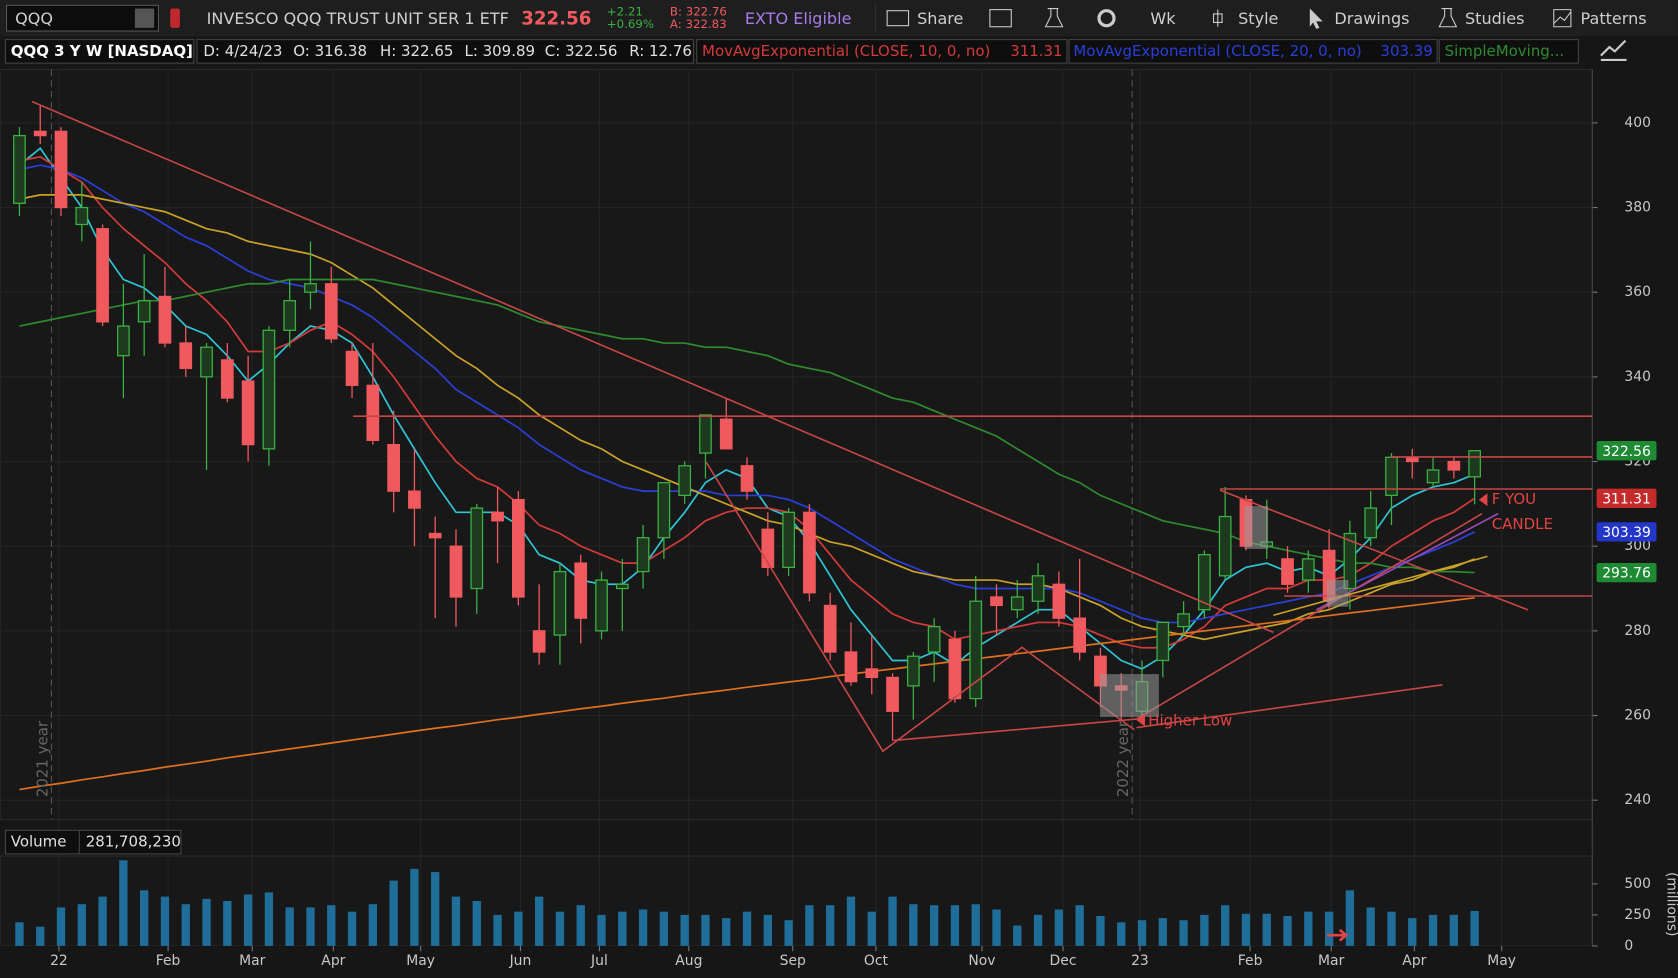  I want to click on annotation: F YOU, so click(1514, 499).